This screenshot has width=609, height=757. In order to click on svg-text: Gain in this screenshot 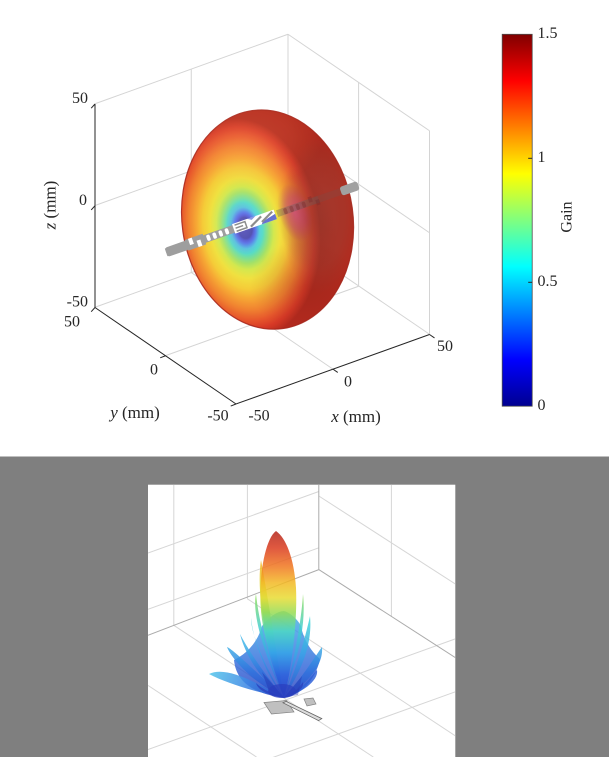, I will do `click(567, 216)`.